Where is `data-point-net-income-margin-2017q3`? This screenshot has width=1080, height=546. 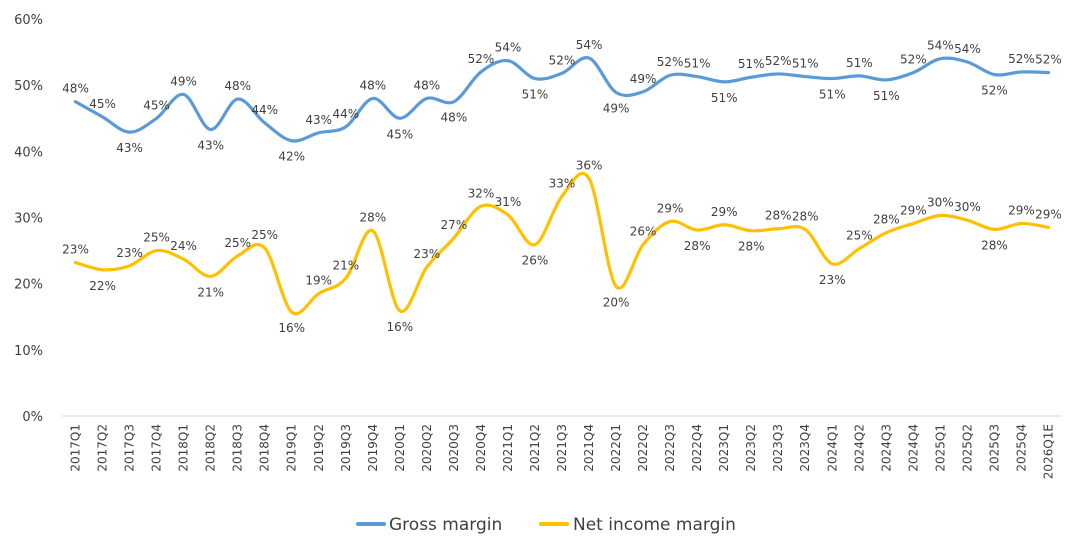 data-point-net-income-margin-2017q3 is located at coordinates (130, 266).